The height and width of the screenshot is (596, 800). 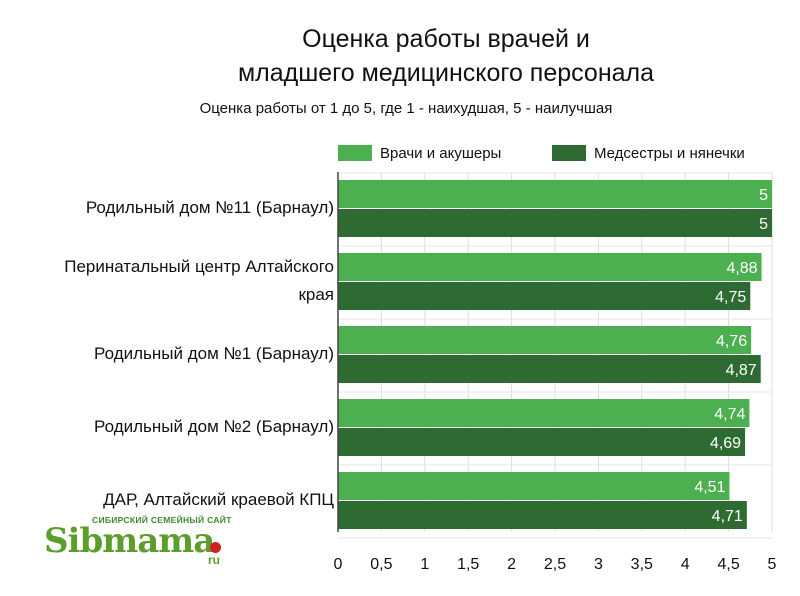 I want to click on bar-value-label: 4,69, so click(x=725, y=443).